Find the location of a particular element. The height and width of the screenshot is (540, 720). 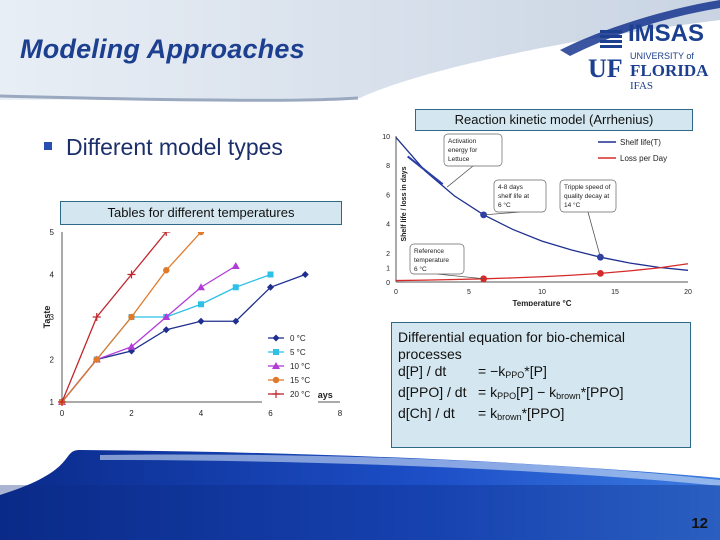

y-tick-label: 5 is located at coordinates (52, 232).